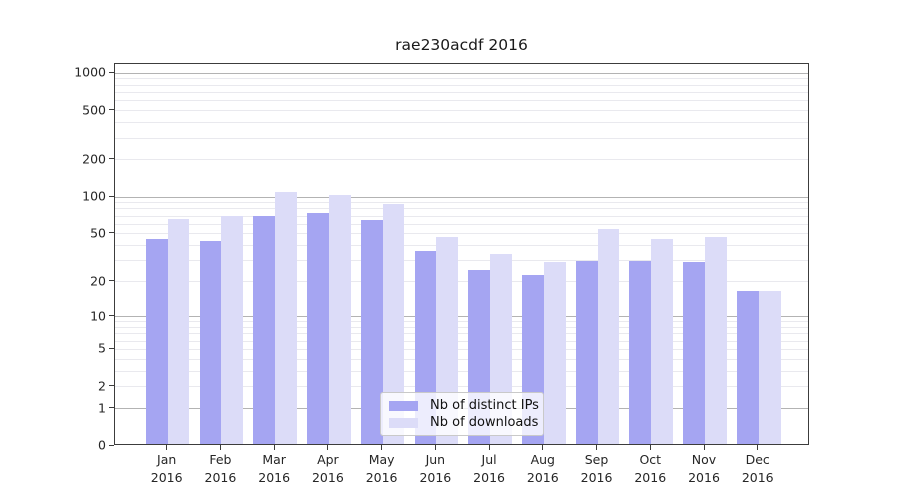 Image resolution: width=900 pixels, height=500 pixels. Describe the element at coordinates (382, 447) in the screenshot. I see `x-tick-mark-may` at that location.